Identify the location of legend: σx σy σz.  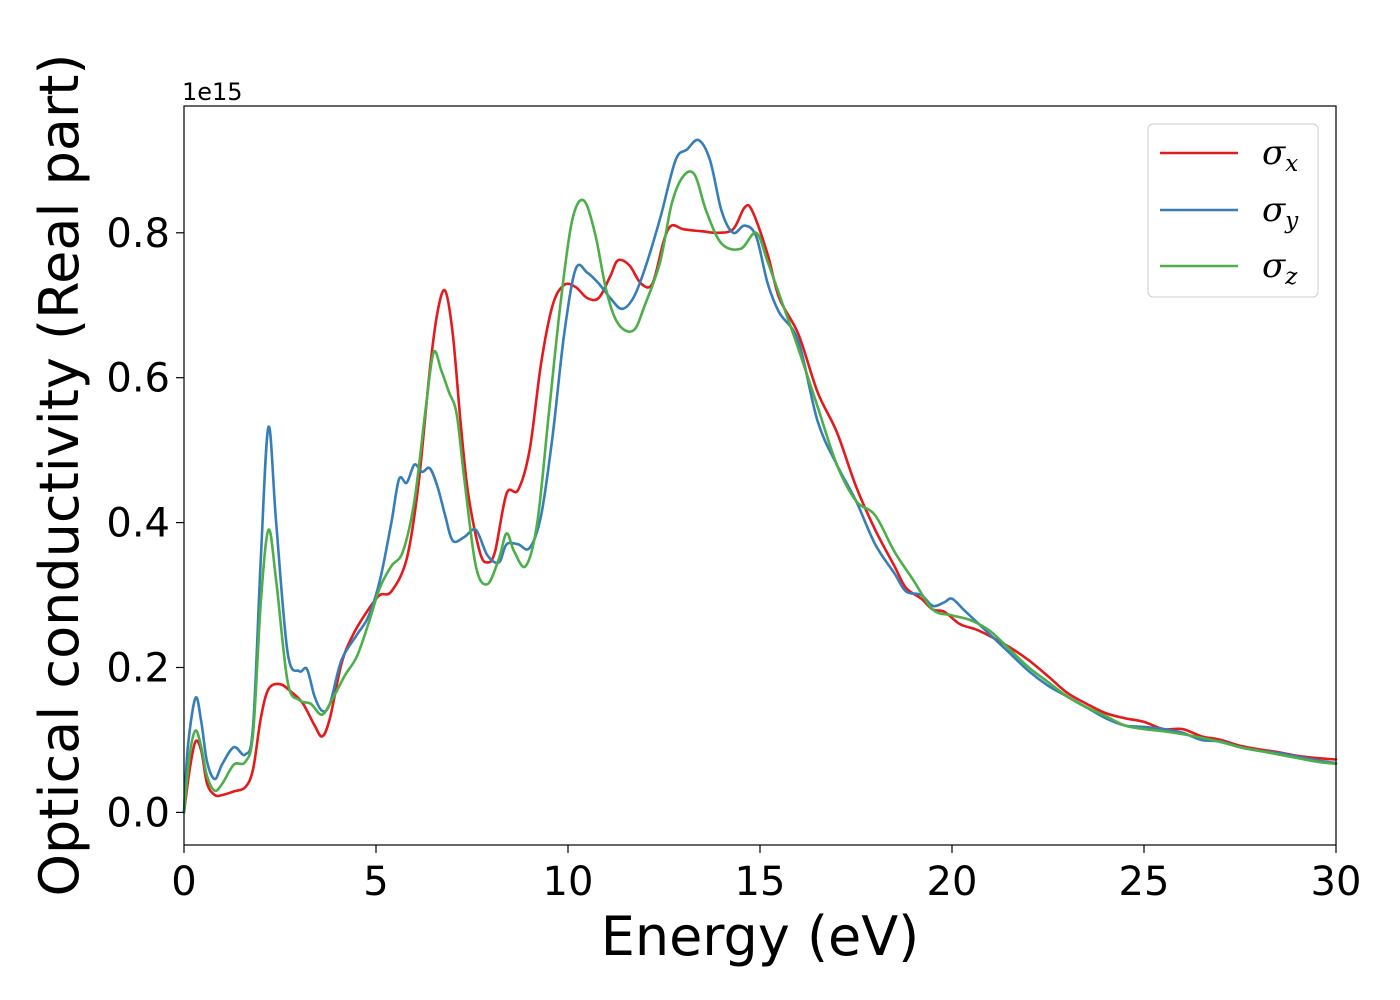
(1233, 210).